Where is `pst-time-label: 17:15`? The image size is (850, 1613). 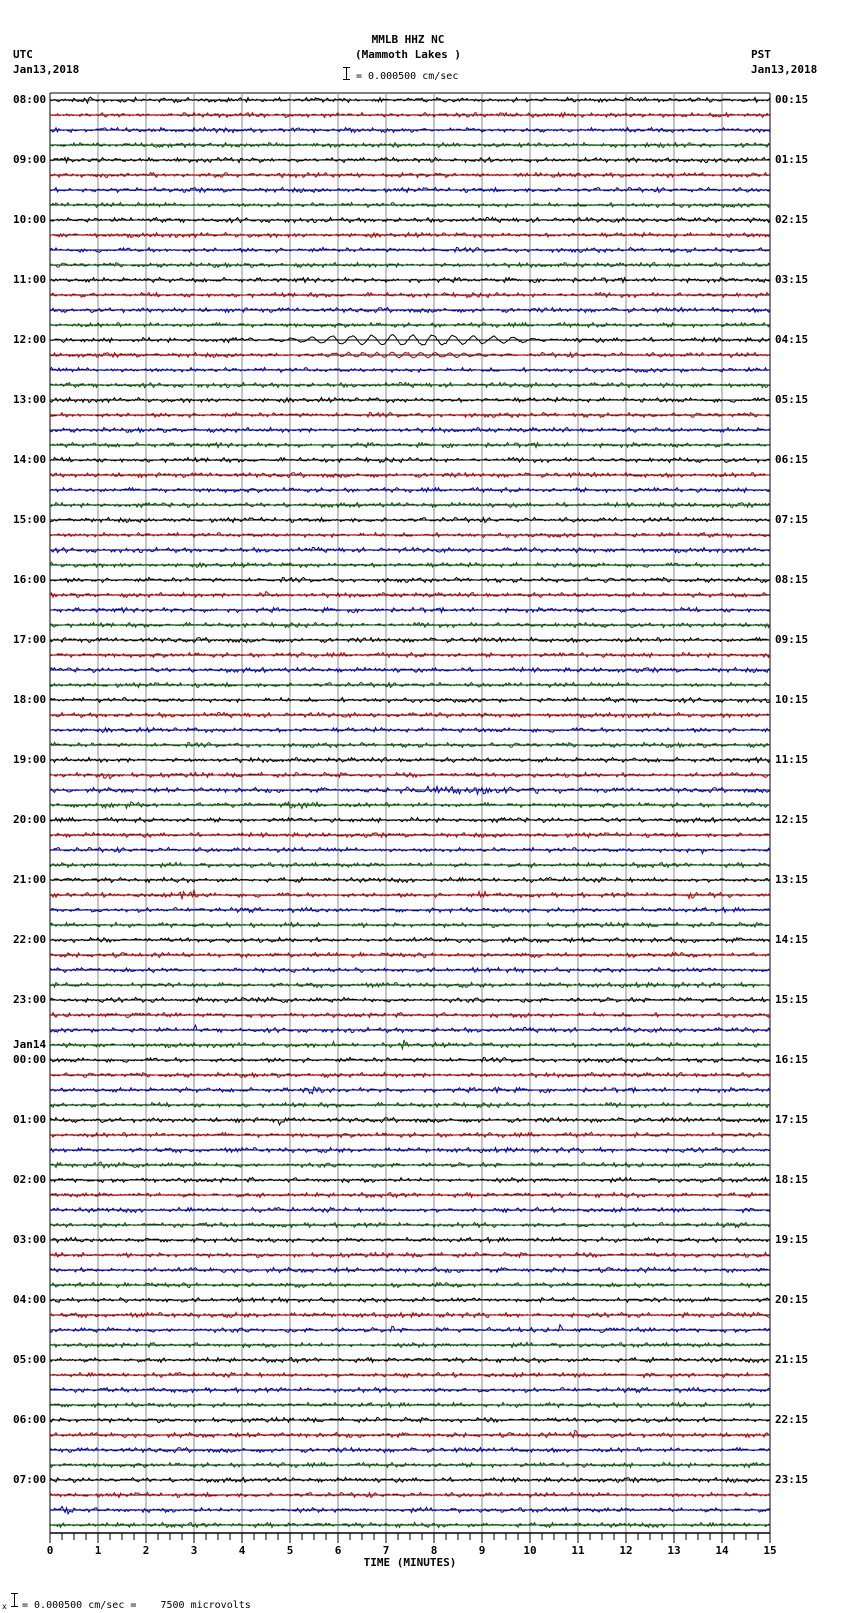 pst-time-label: 17:15 is located at coordinates (792, 1119).